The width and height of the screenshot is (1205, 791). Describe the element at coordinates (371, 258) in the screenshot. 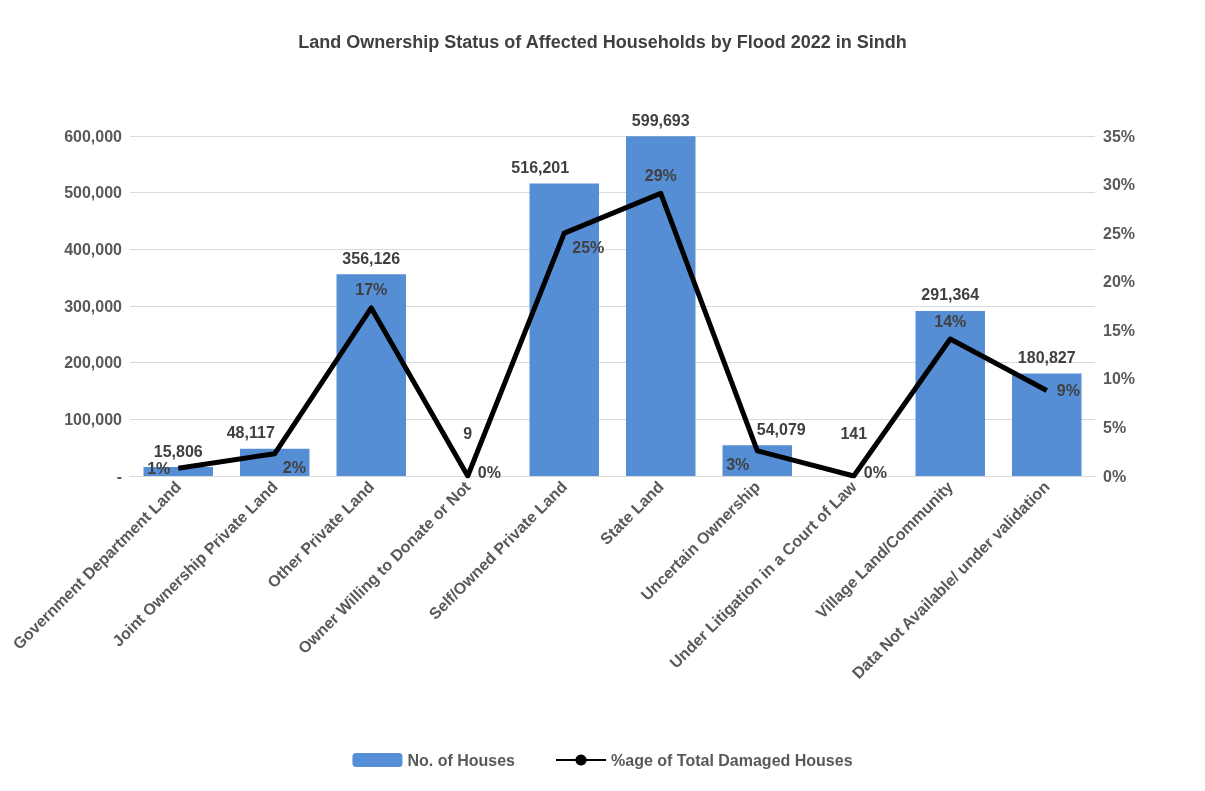

I see `data-label: 356,126` at that location.